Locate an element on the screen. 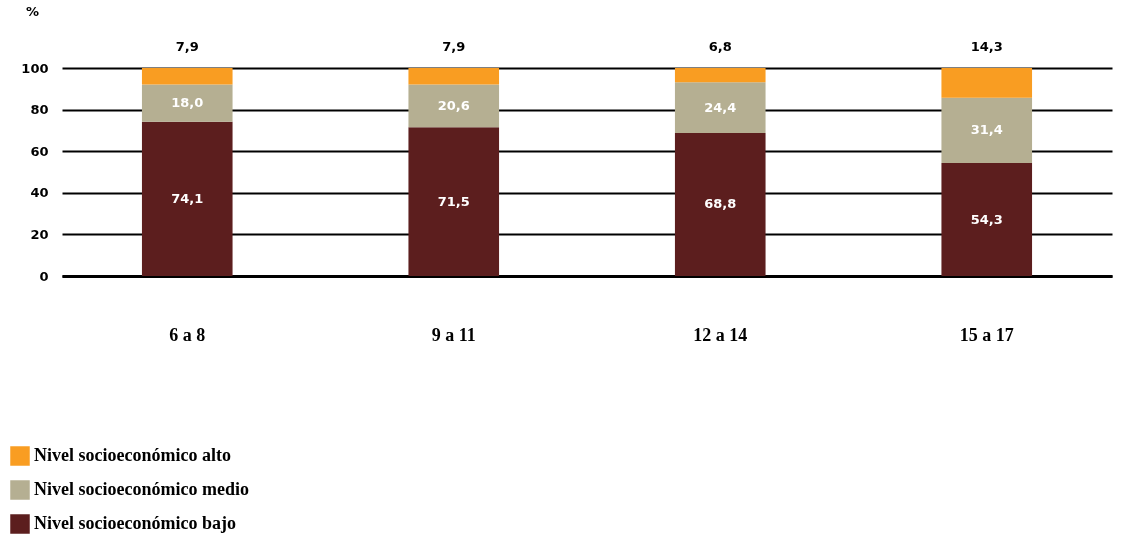  data-label: 68,8 is located at coordinates (720, 204).